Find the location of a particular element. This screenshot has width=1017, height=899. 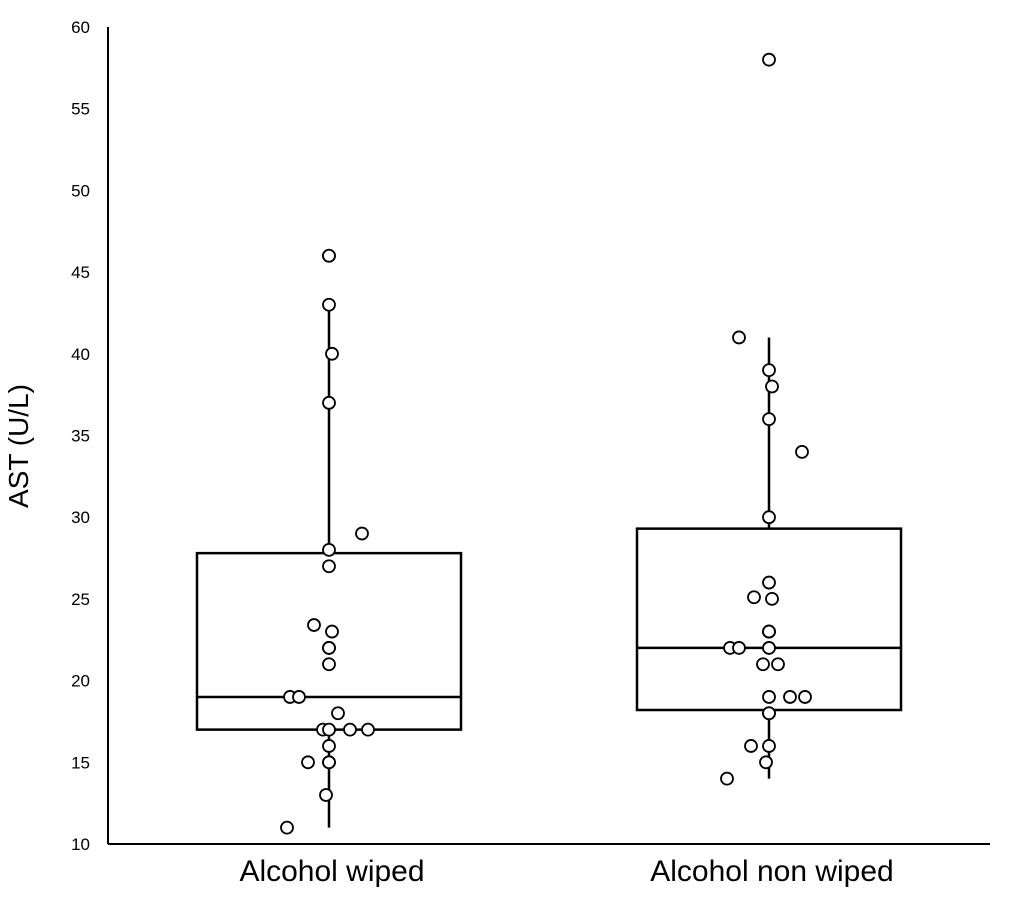

y-tick-label: 50 is located at coordinates (80, 190).